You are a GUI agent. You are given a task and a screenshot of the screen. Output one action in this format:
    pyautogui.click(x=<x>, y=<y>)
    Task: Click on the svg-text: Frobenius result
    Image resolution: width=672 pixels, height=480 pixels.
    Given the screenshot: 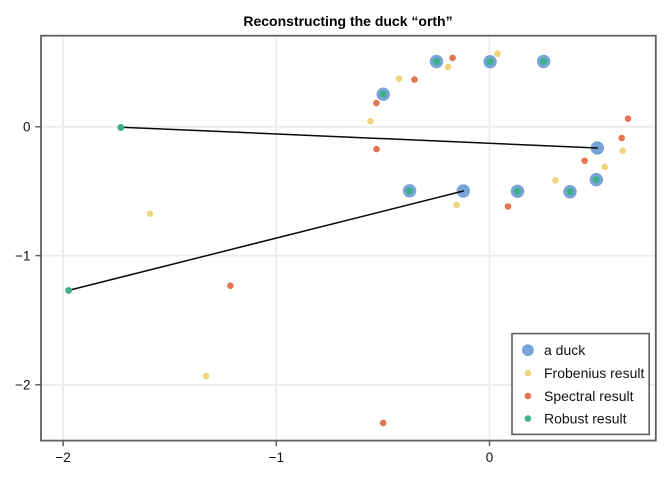 What is the action you would take?
    pyautogui.click(x=594, y=373)
    